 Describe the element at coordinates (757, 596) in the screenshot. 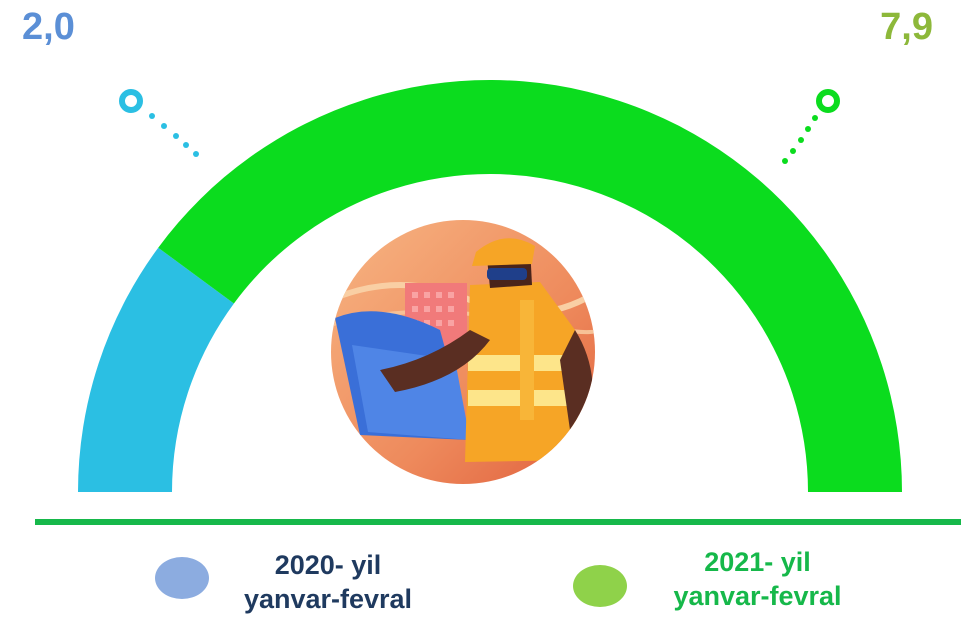

I see `legend-2021-line2: yanvar-fevral` at that location.